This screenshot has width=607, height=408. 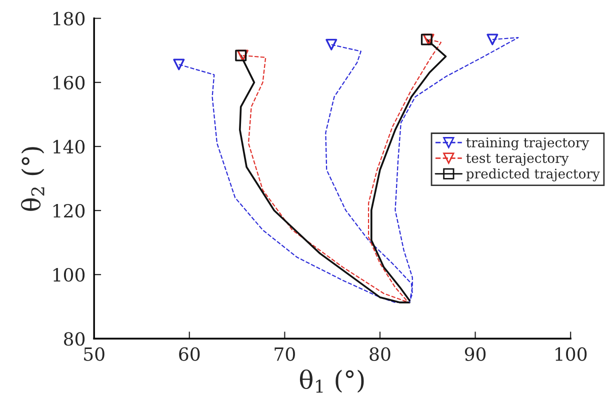 I want to click on legend-label: test terajectory, so click(x=517, y=159).